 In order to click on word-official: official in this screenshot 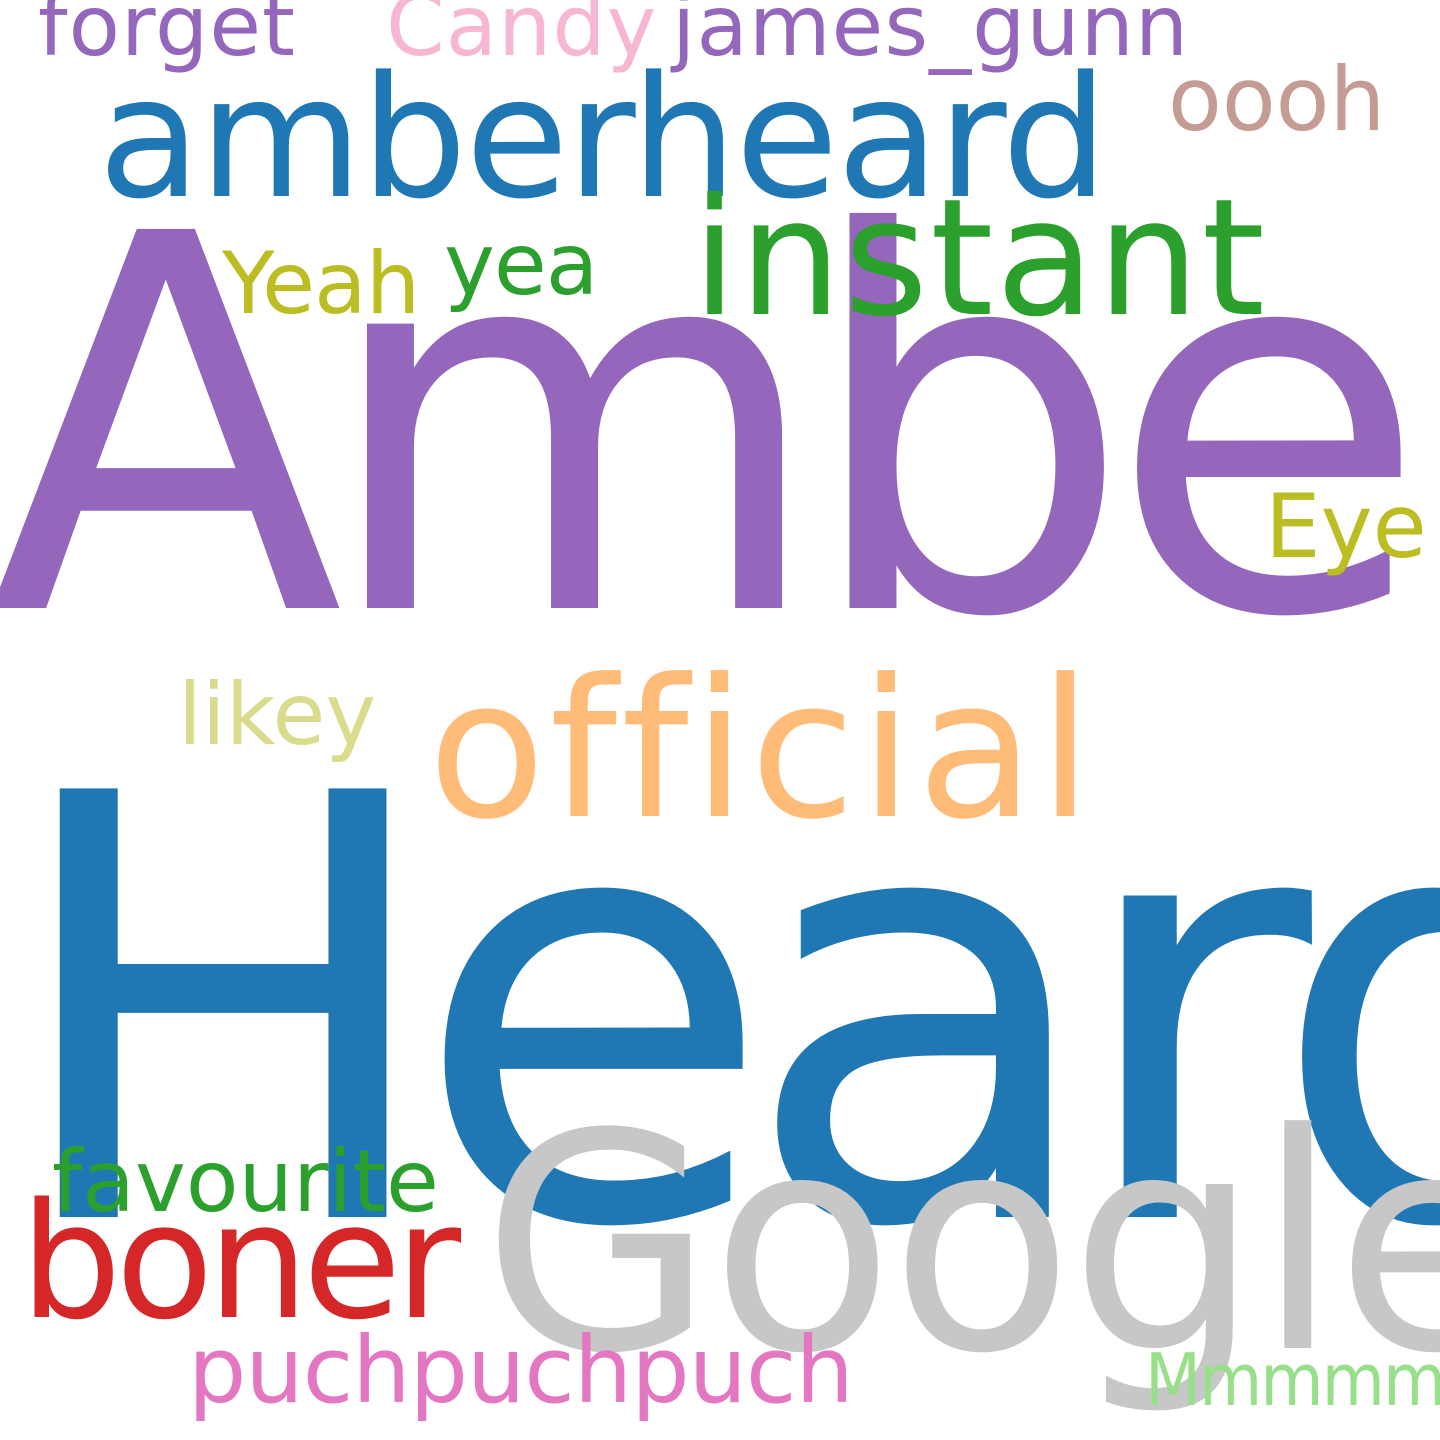, I will do `click(762, 750)`.